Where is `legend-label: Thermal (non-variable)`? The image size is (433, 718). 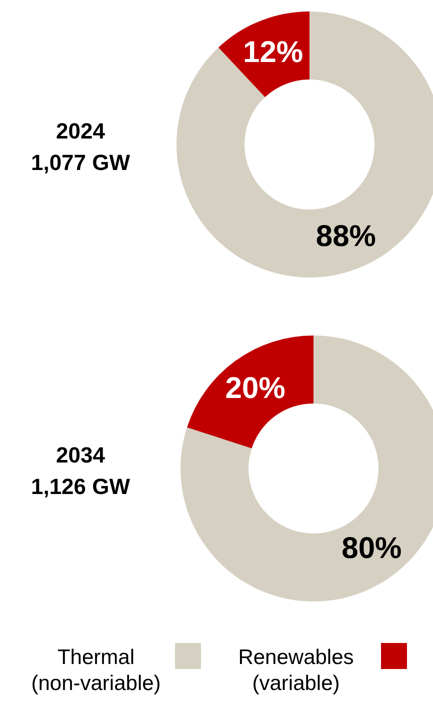
legend-label: Thermal (non-variable) is located at coordinates (96, 671).